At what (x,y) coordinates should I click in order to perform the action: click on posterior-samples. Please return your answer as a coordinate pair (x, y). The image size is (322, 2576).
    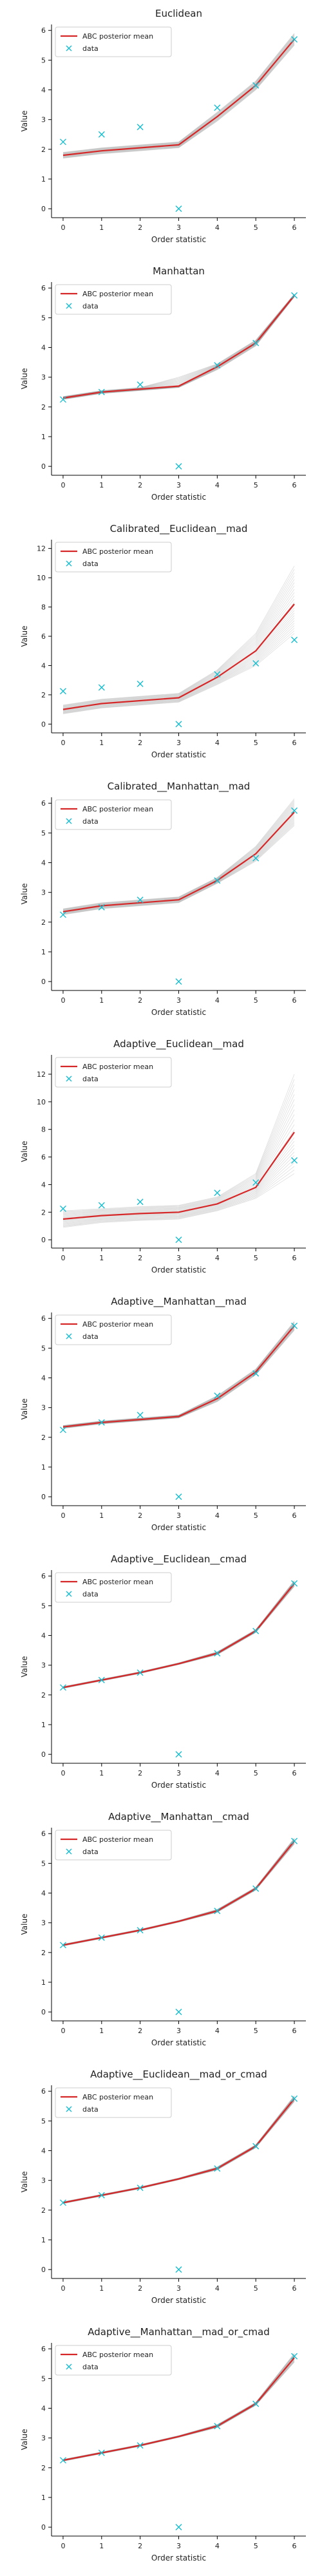
    Looking at the image, I should click on (178, 640).